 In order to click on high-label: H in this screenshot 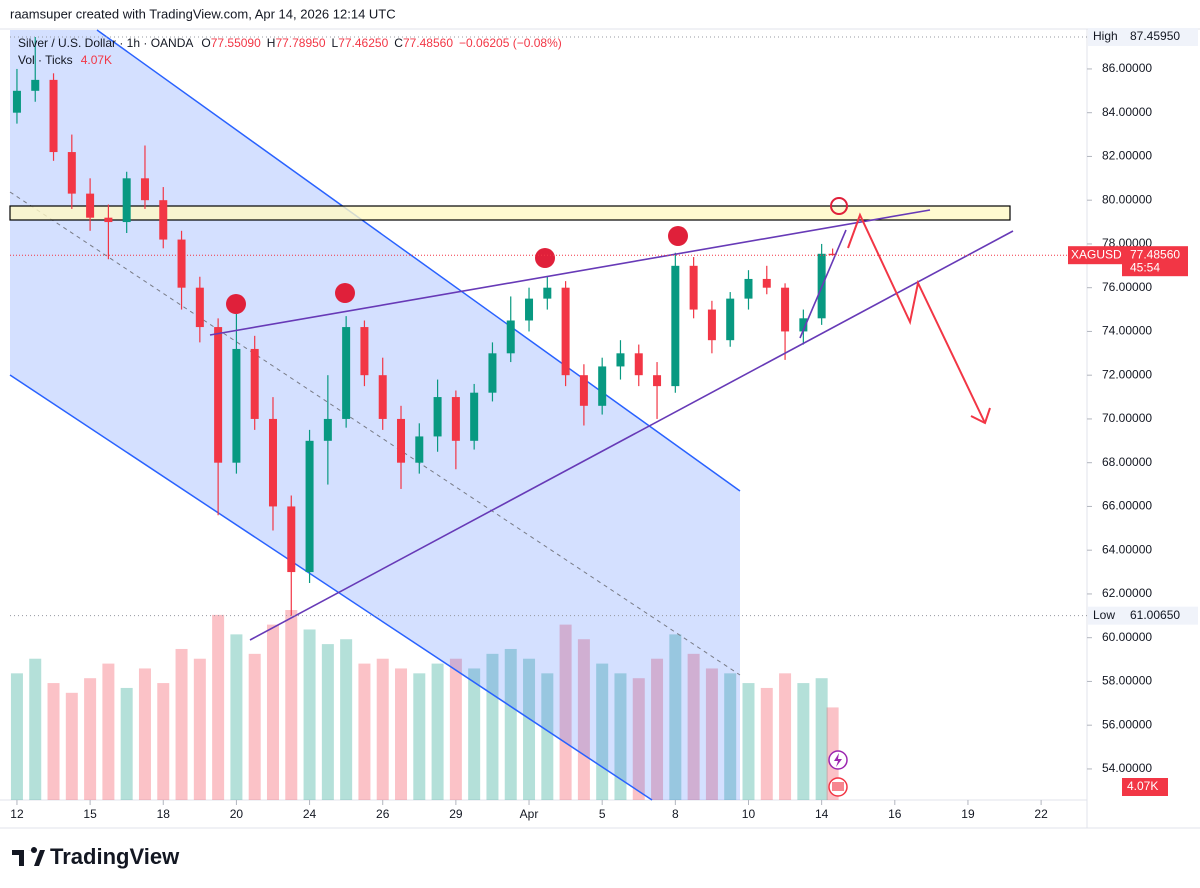, I will do `click(271, 43)`.